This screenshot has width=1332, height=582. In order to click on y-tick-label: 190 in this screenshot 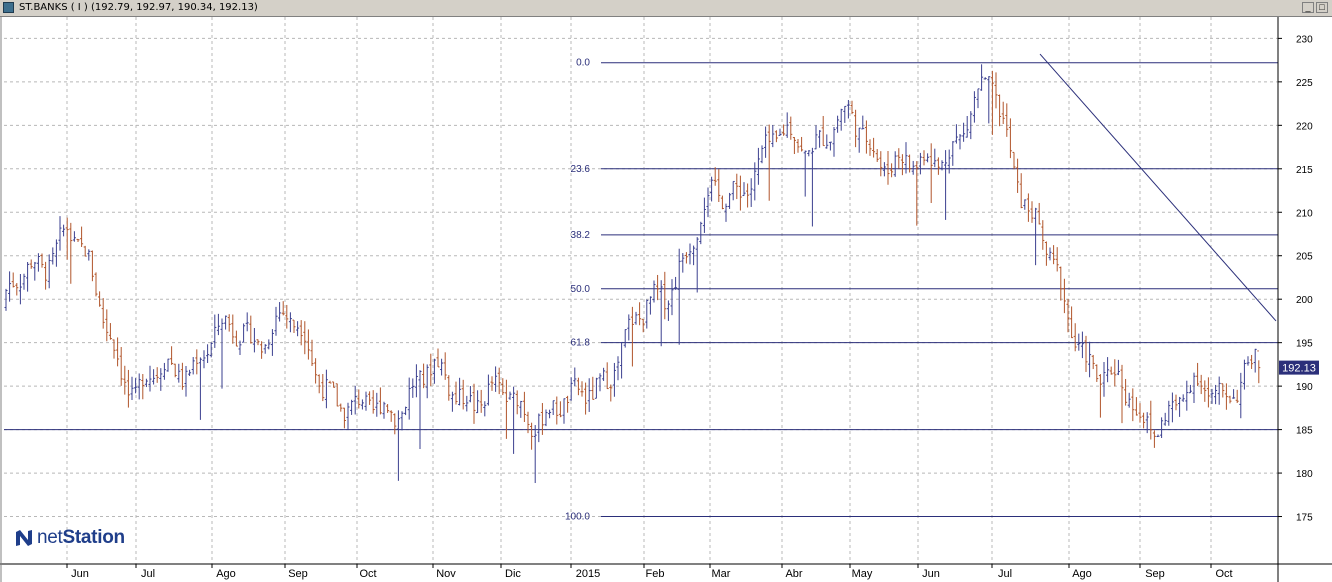, I will do `click(1304, 387)`.